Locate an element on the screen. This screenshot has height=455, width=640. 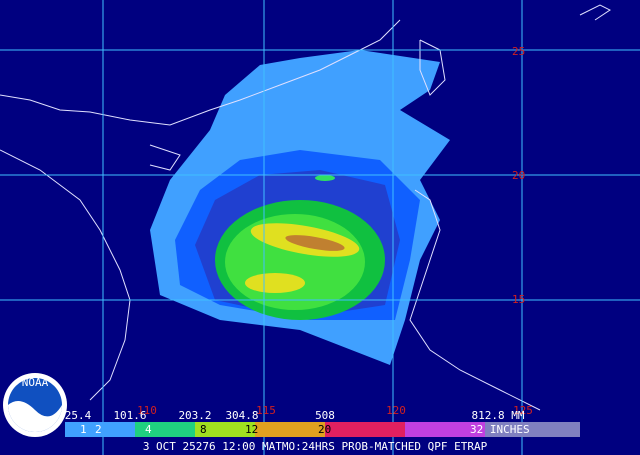
latitude-label: 25 is located at coordinates (518, 51).